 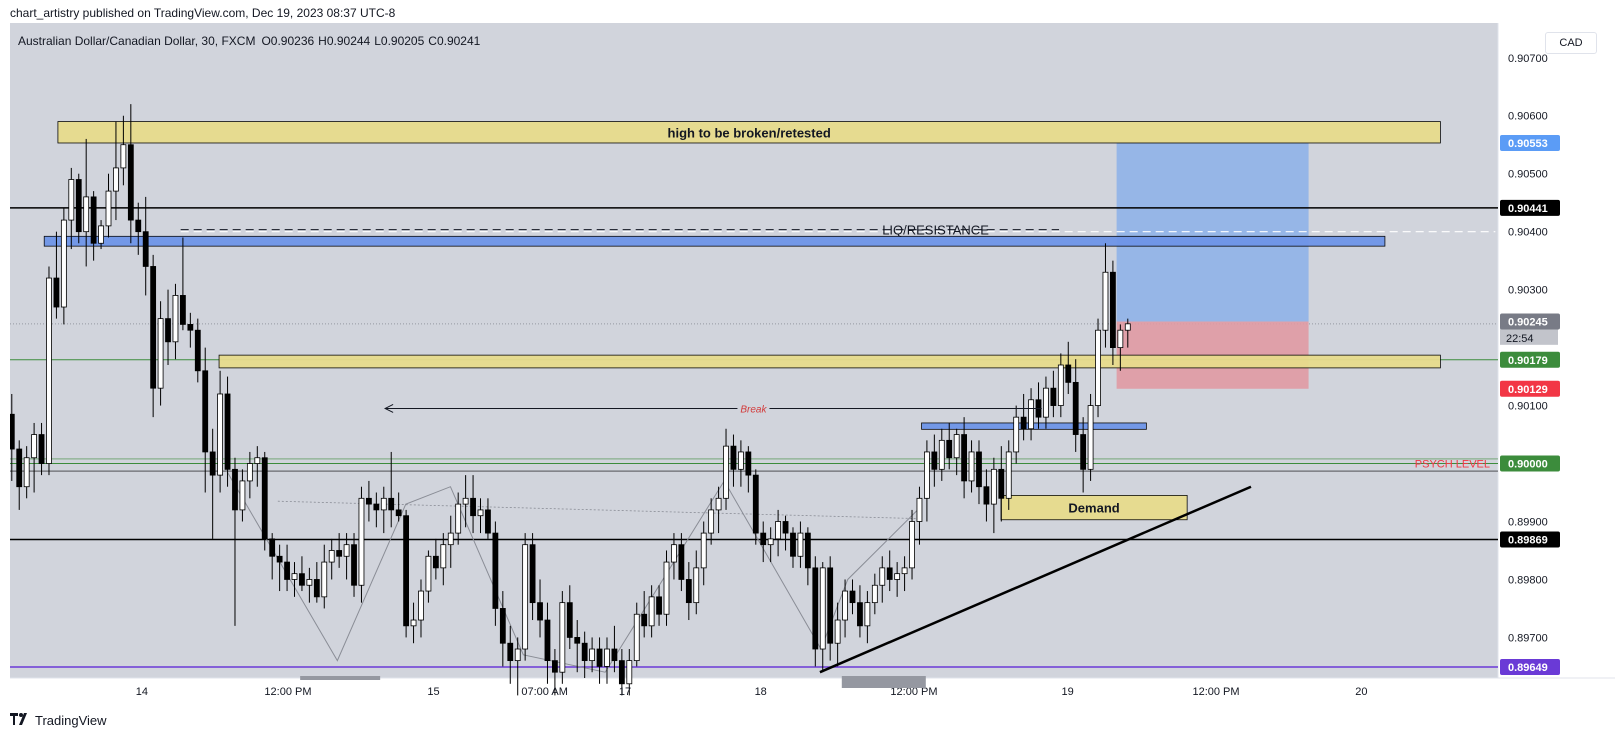 What do you see at coordinates (1556, 350) in the screenshot?
I see `price-axis` at bounding box center [1556, 350].